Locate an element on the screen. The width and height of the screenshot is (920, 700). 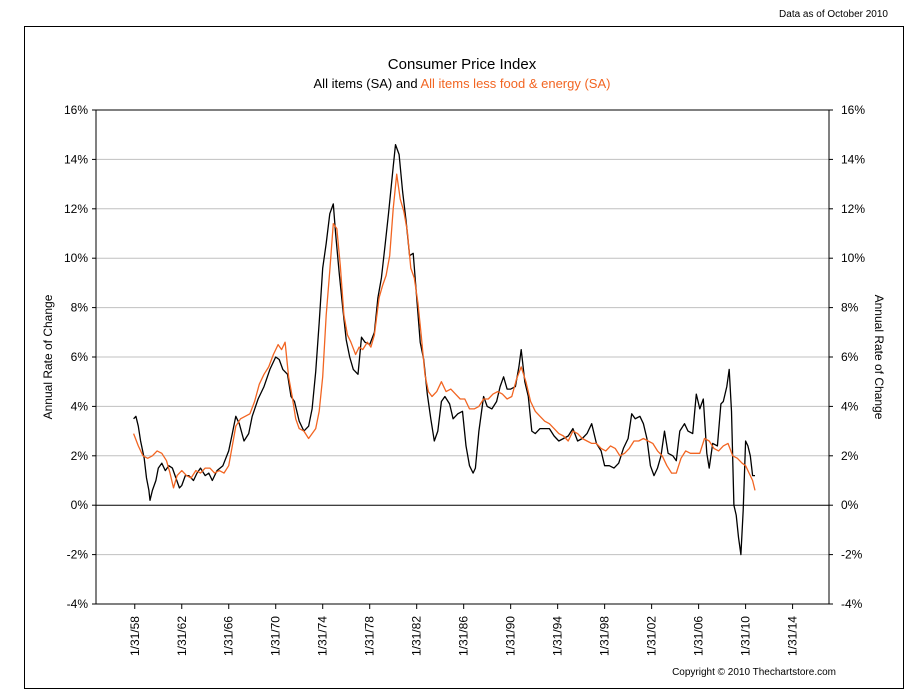
y-tick-label-left: 8% is located at coordinates (80, 308).